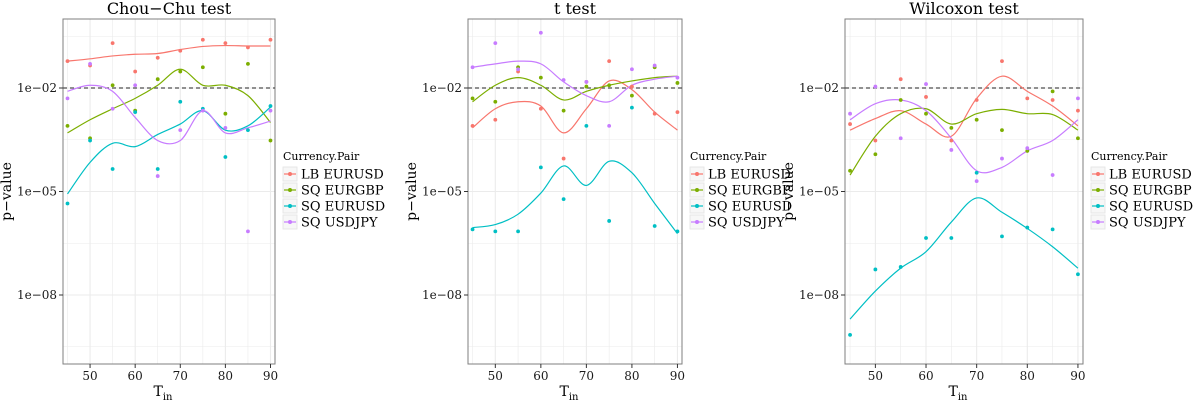 The height and width of the screenshot is (402, 1204). Describe the element at coordinates (225, 376) in the screenshot. I see `x-tick-label: 80` at that location.